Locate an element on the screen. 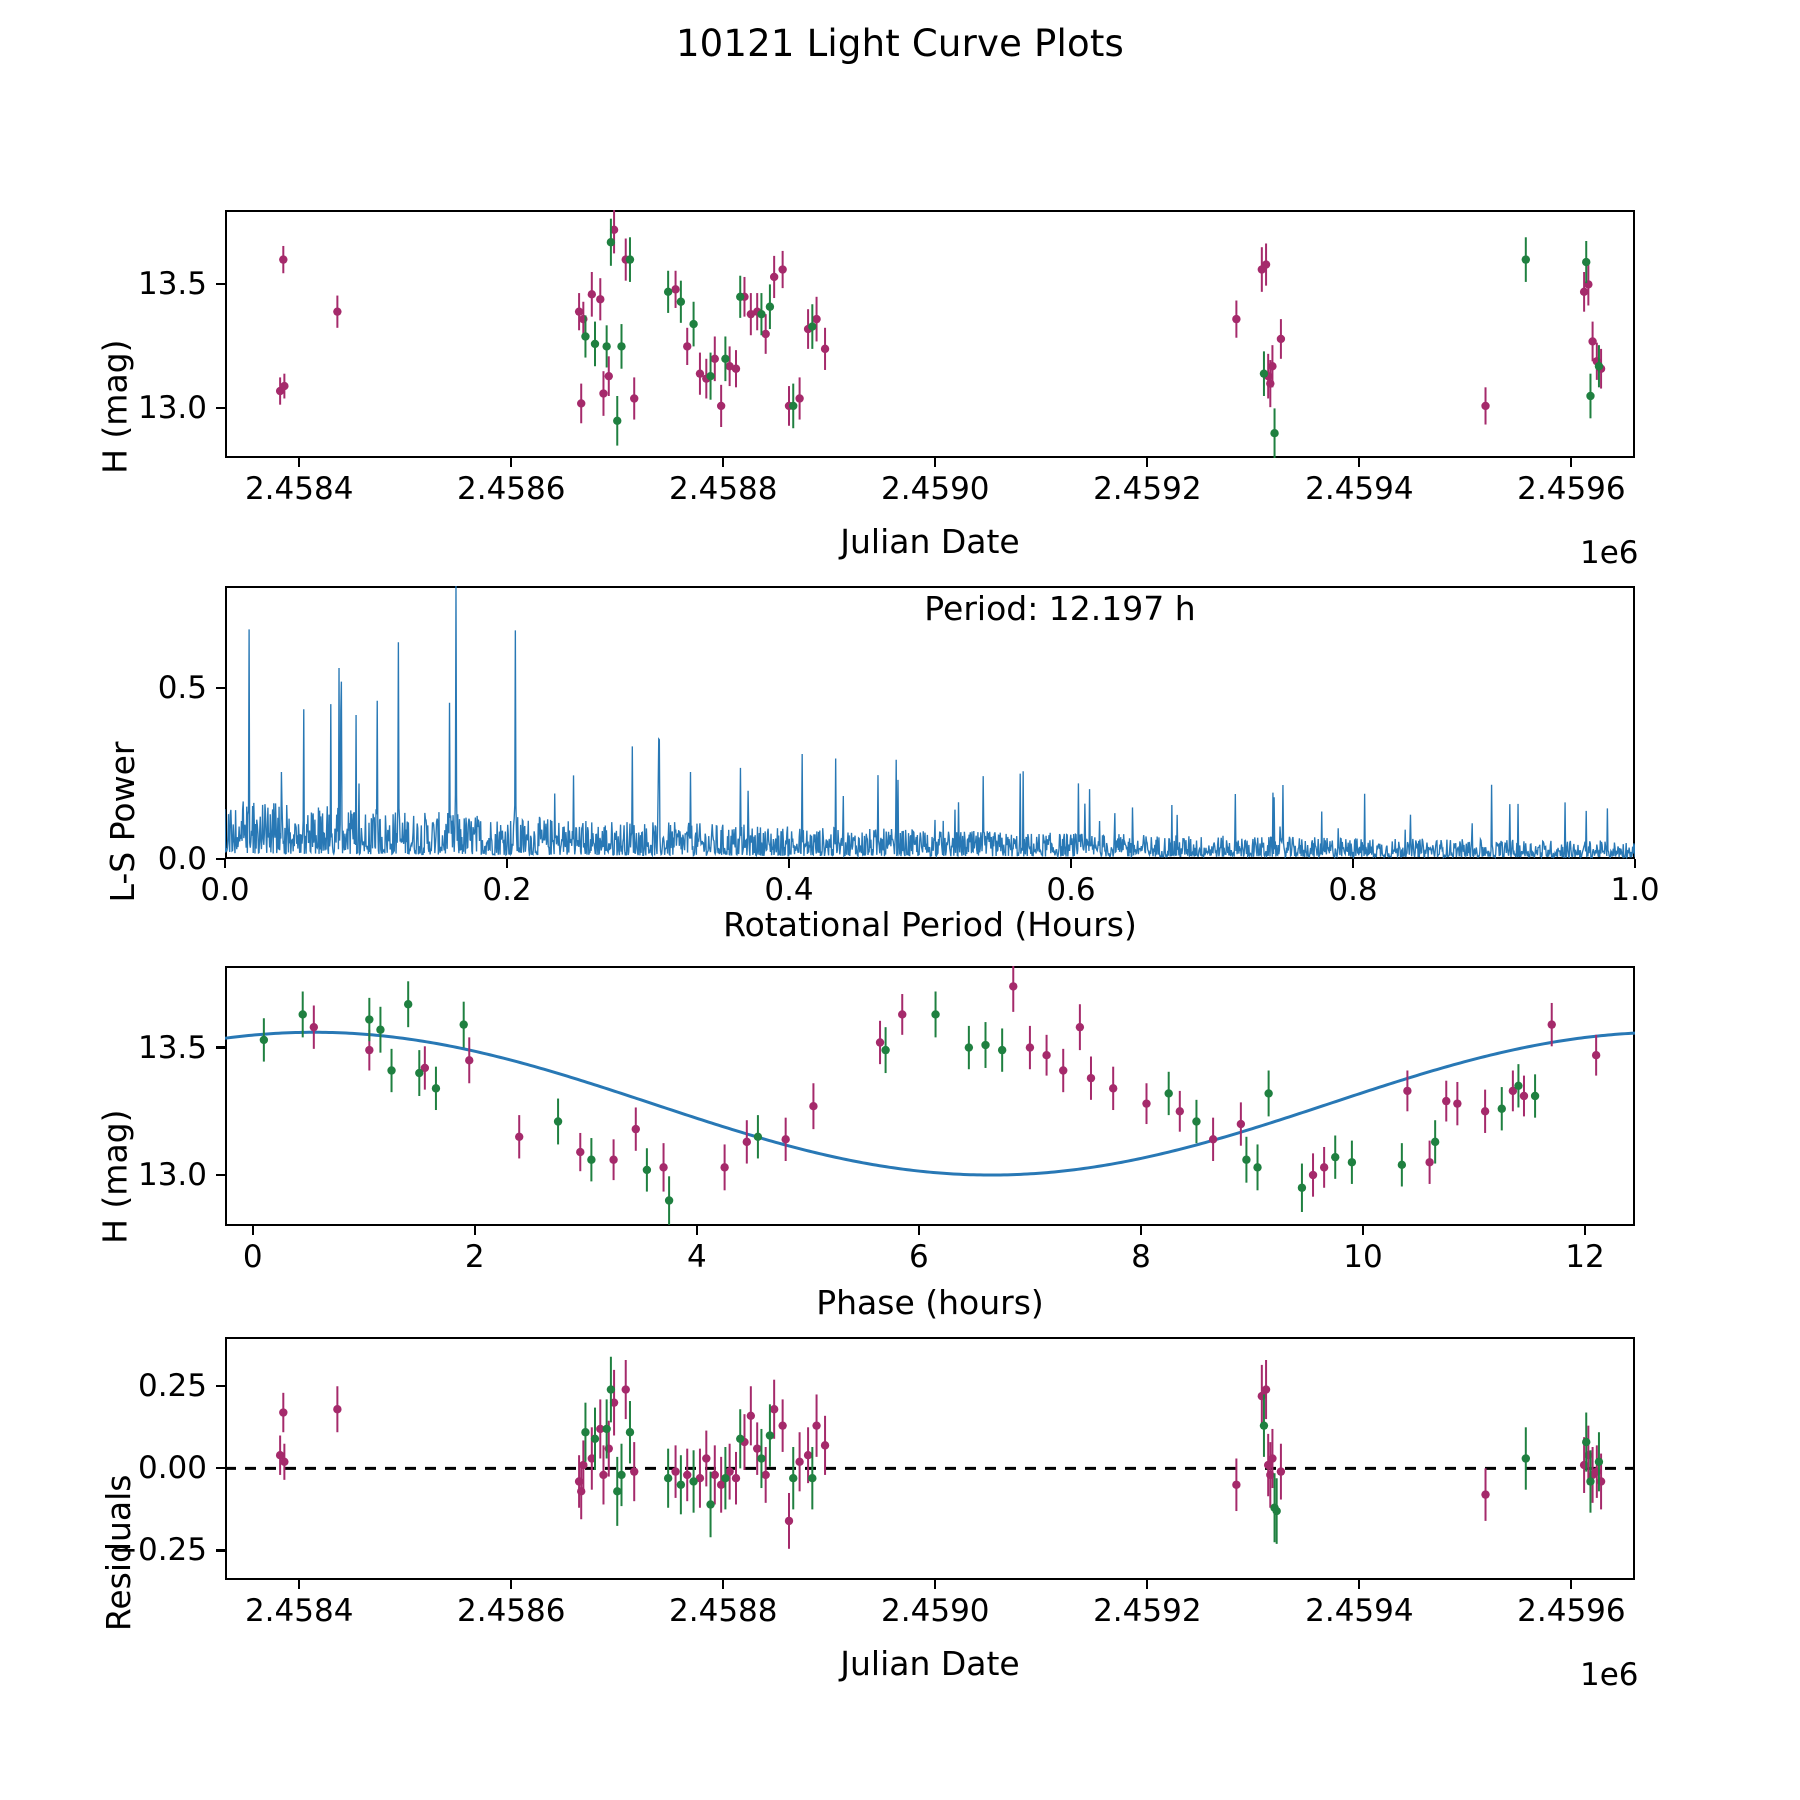  panel-light-curve-data is located at coordinates (940, 334).